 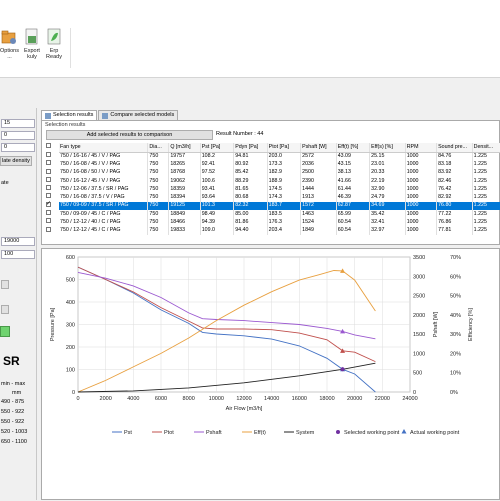 What do you see at coordinates (106, 399) in the screenshot?
I see `x-tick-label: 2000` at bounding box center [106, 399].